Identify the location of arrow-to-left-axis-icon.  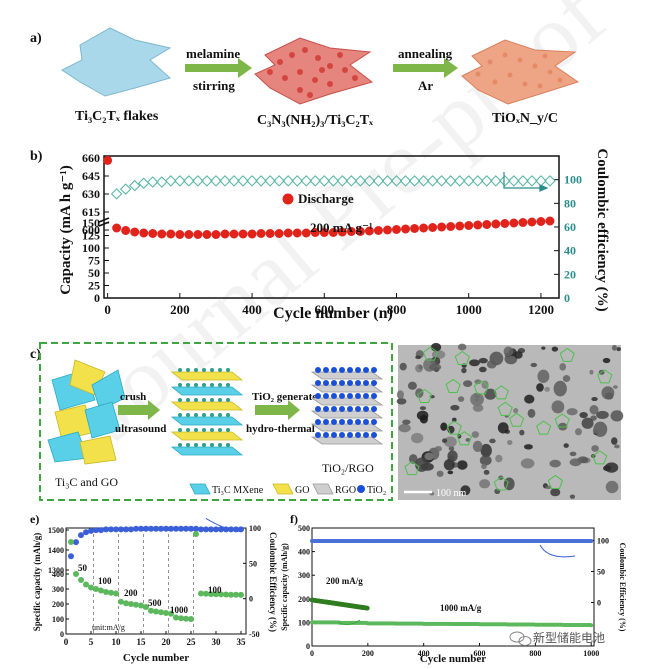
(349, 622).